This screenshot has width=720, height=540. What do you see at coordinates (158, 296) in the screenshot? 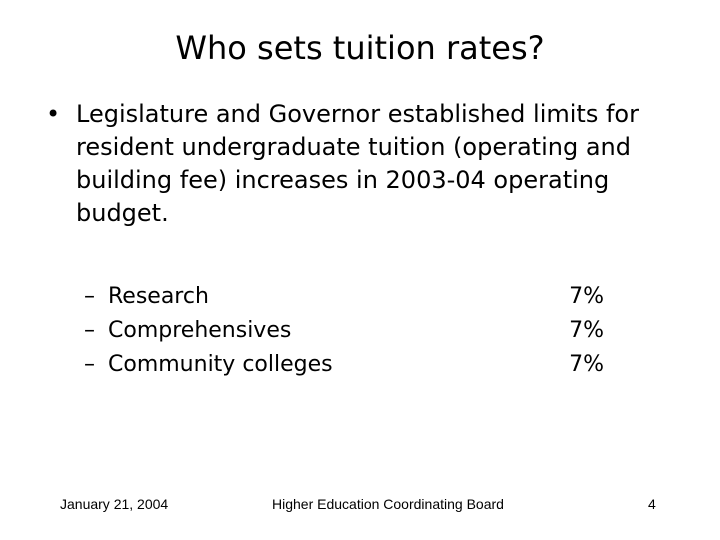
I see `list-item-label: Research` at bounding box center [158, 296].